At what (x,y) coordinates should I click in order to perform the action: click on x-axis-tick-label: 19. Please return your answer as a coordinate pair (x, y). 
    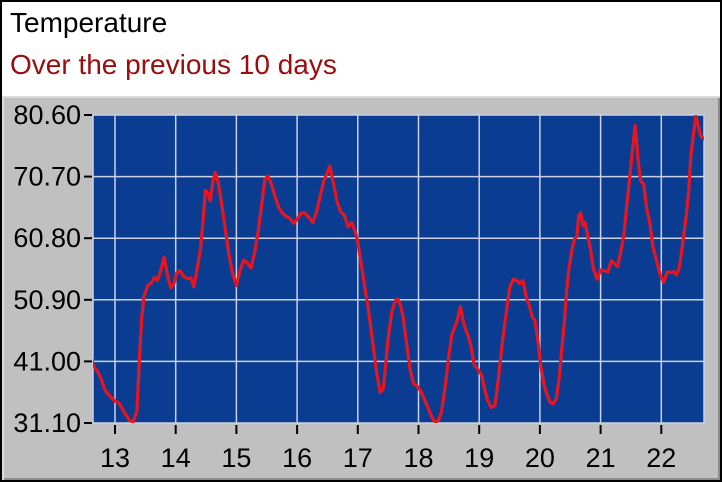
    Looking at the image, I should click on (479, 458).